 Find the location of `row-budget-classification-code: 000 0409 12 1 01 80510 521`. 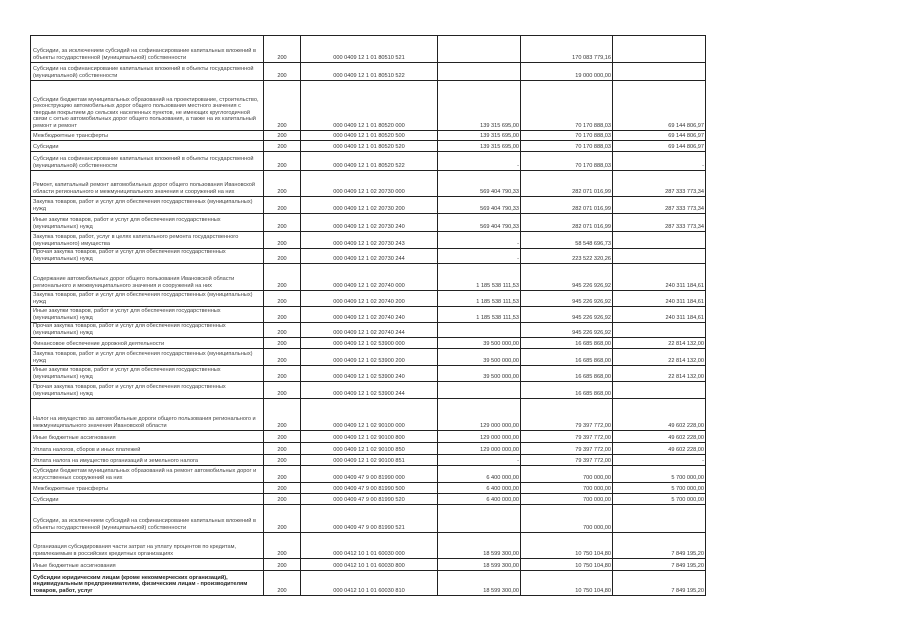

row-budget-classification-code: 000 0409 12 1 01 80510 521 is located at coordinates (369, 49).